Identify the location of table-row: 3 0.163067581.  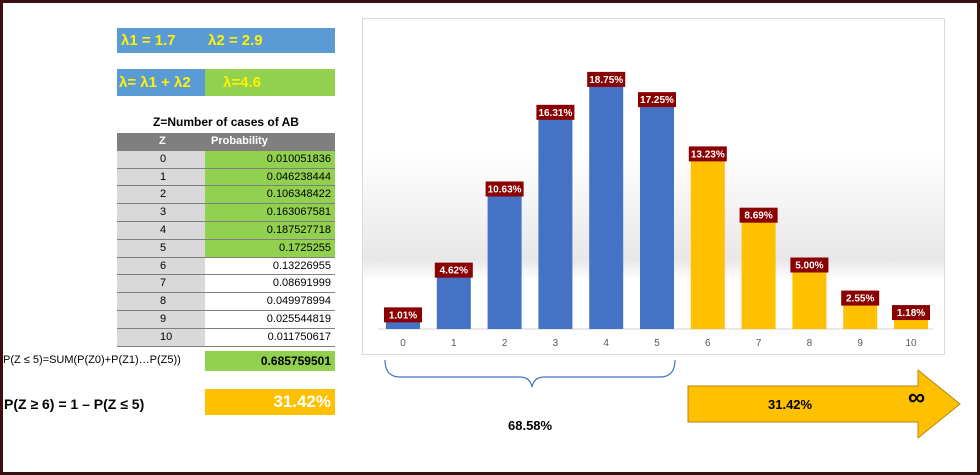
(226, 213).